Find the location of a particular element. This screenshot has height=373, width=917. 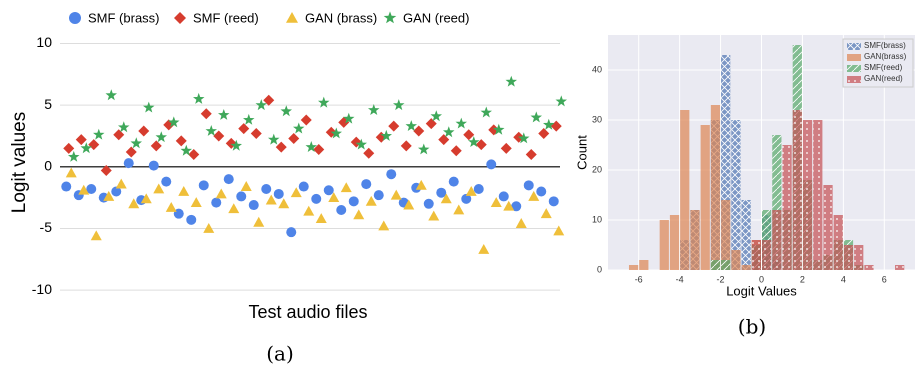

x-tick-label: -6 is located at coordinates (639, 279).